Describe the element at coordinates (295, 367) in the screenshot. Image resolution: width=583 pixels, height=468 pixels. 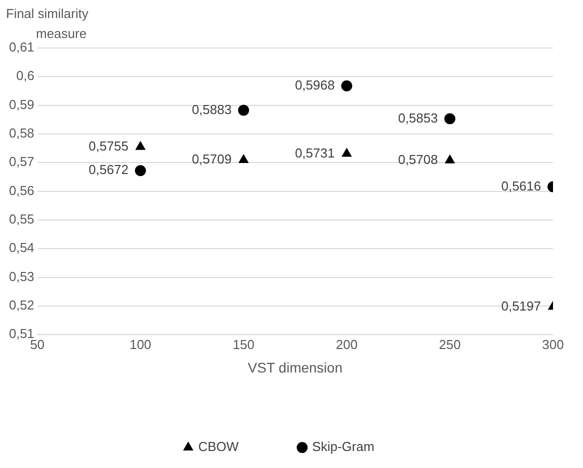
I see `x-axis-title: VST dimension` at that location.